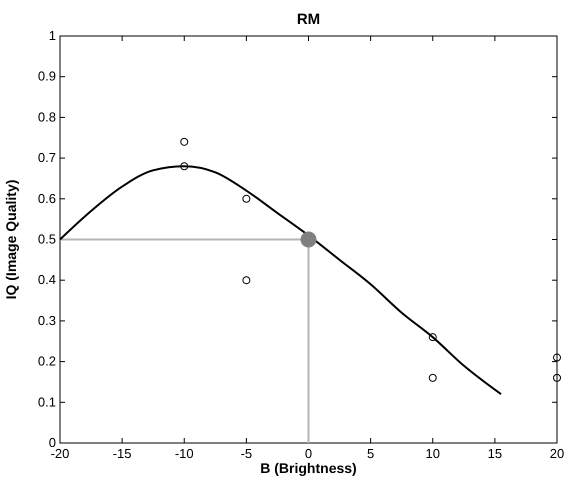 Image resolution: width=565 pixels, height=479 pixels. What do you see at coordinates (308, 19) in the screenshot?
I see `chart-title: RM` at bounding box center [308, 19].